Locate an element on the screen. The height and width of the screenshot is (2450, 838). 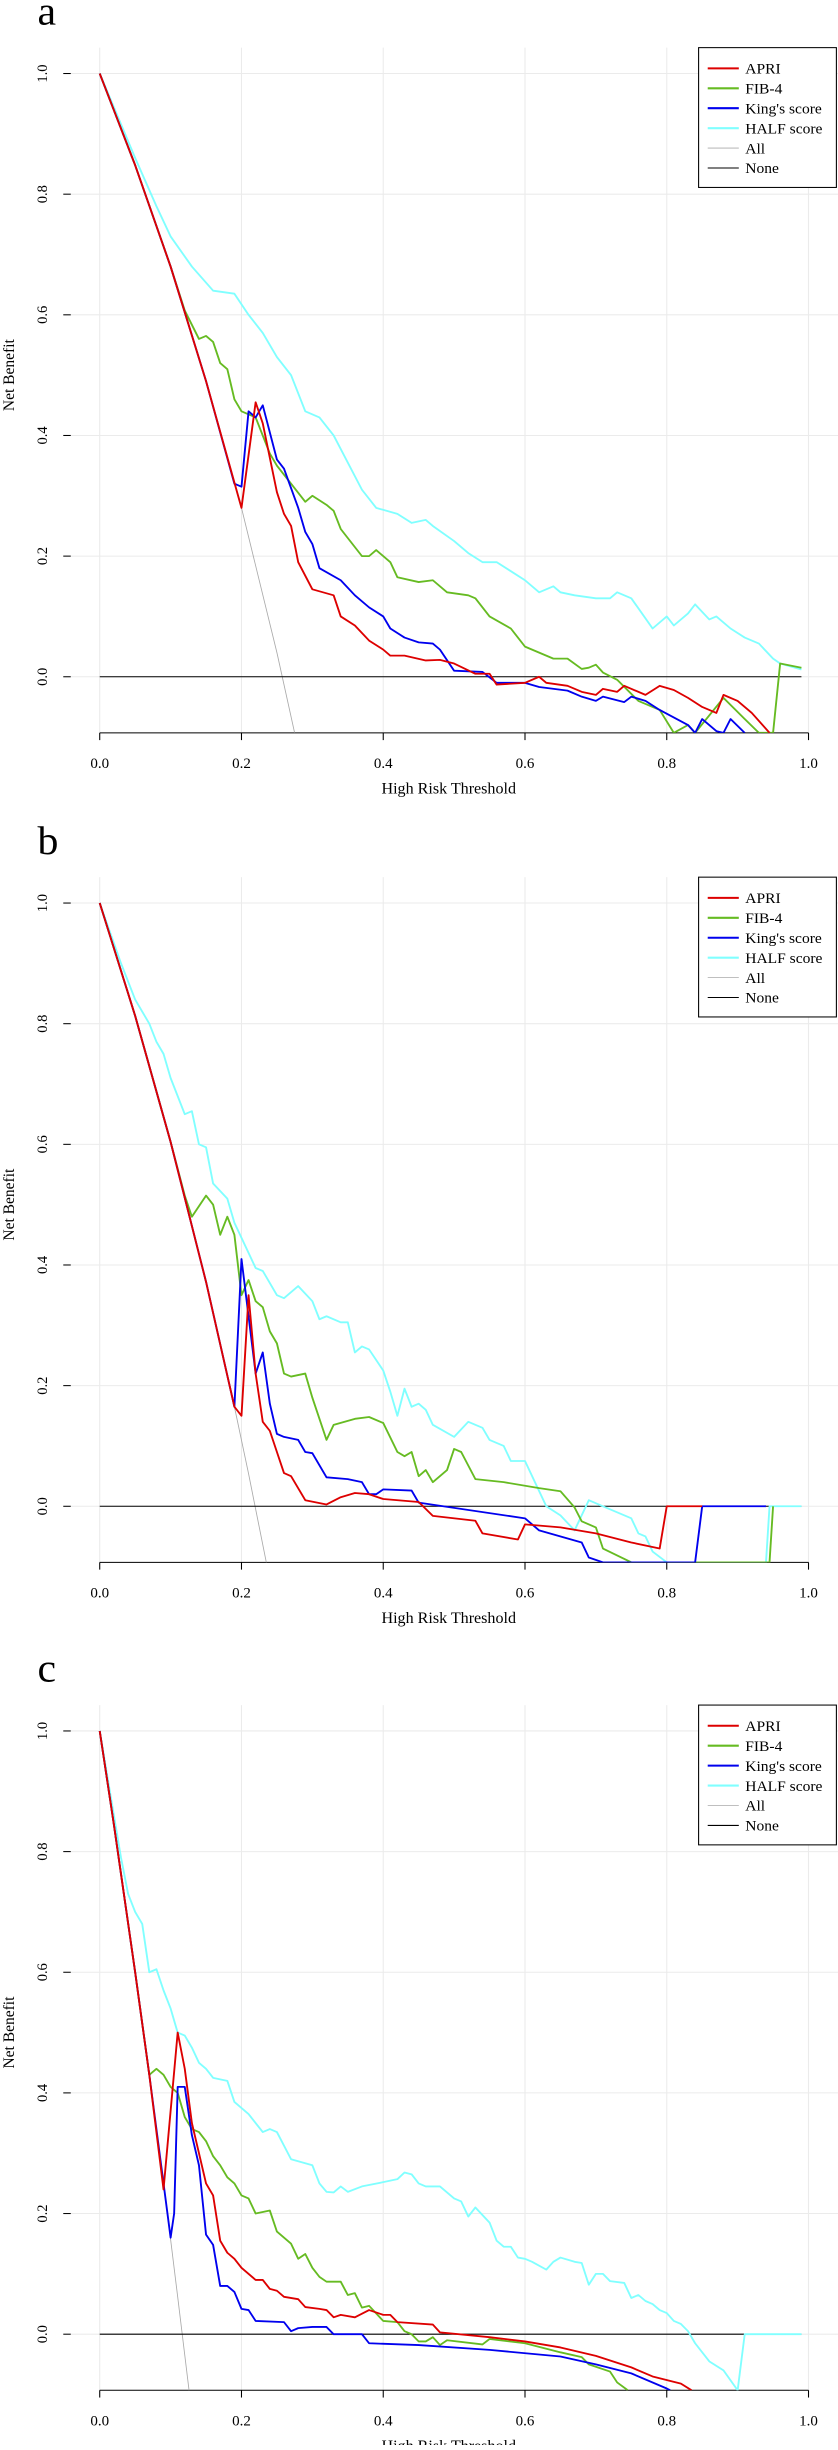
series-line-all is located at coordinates (197, 403).